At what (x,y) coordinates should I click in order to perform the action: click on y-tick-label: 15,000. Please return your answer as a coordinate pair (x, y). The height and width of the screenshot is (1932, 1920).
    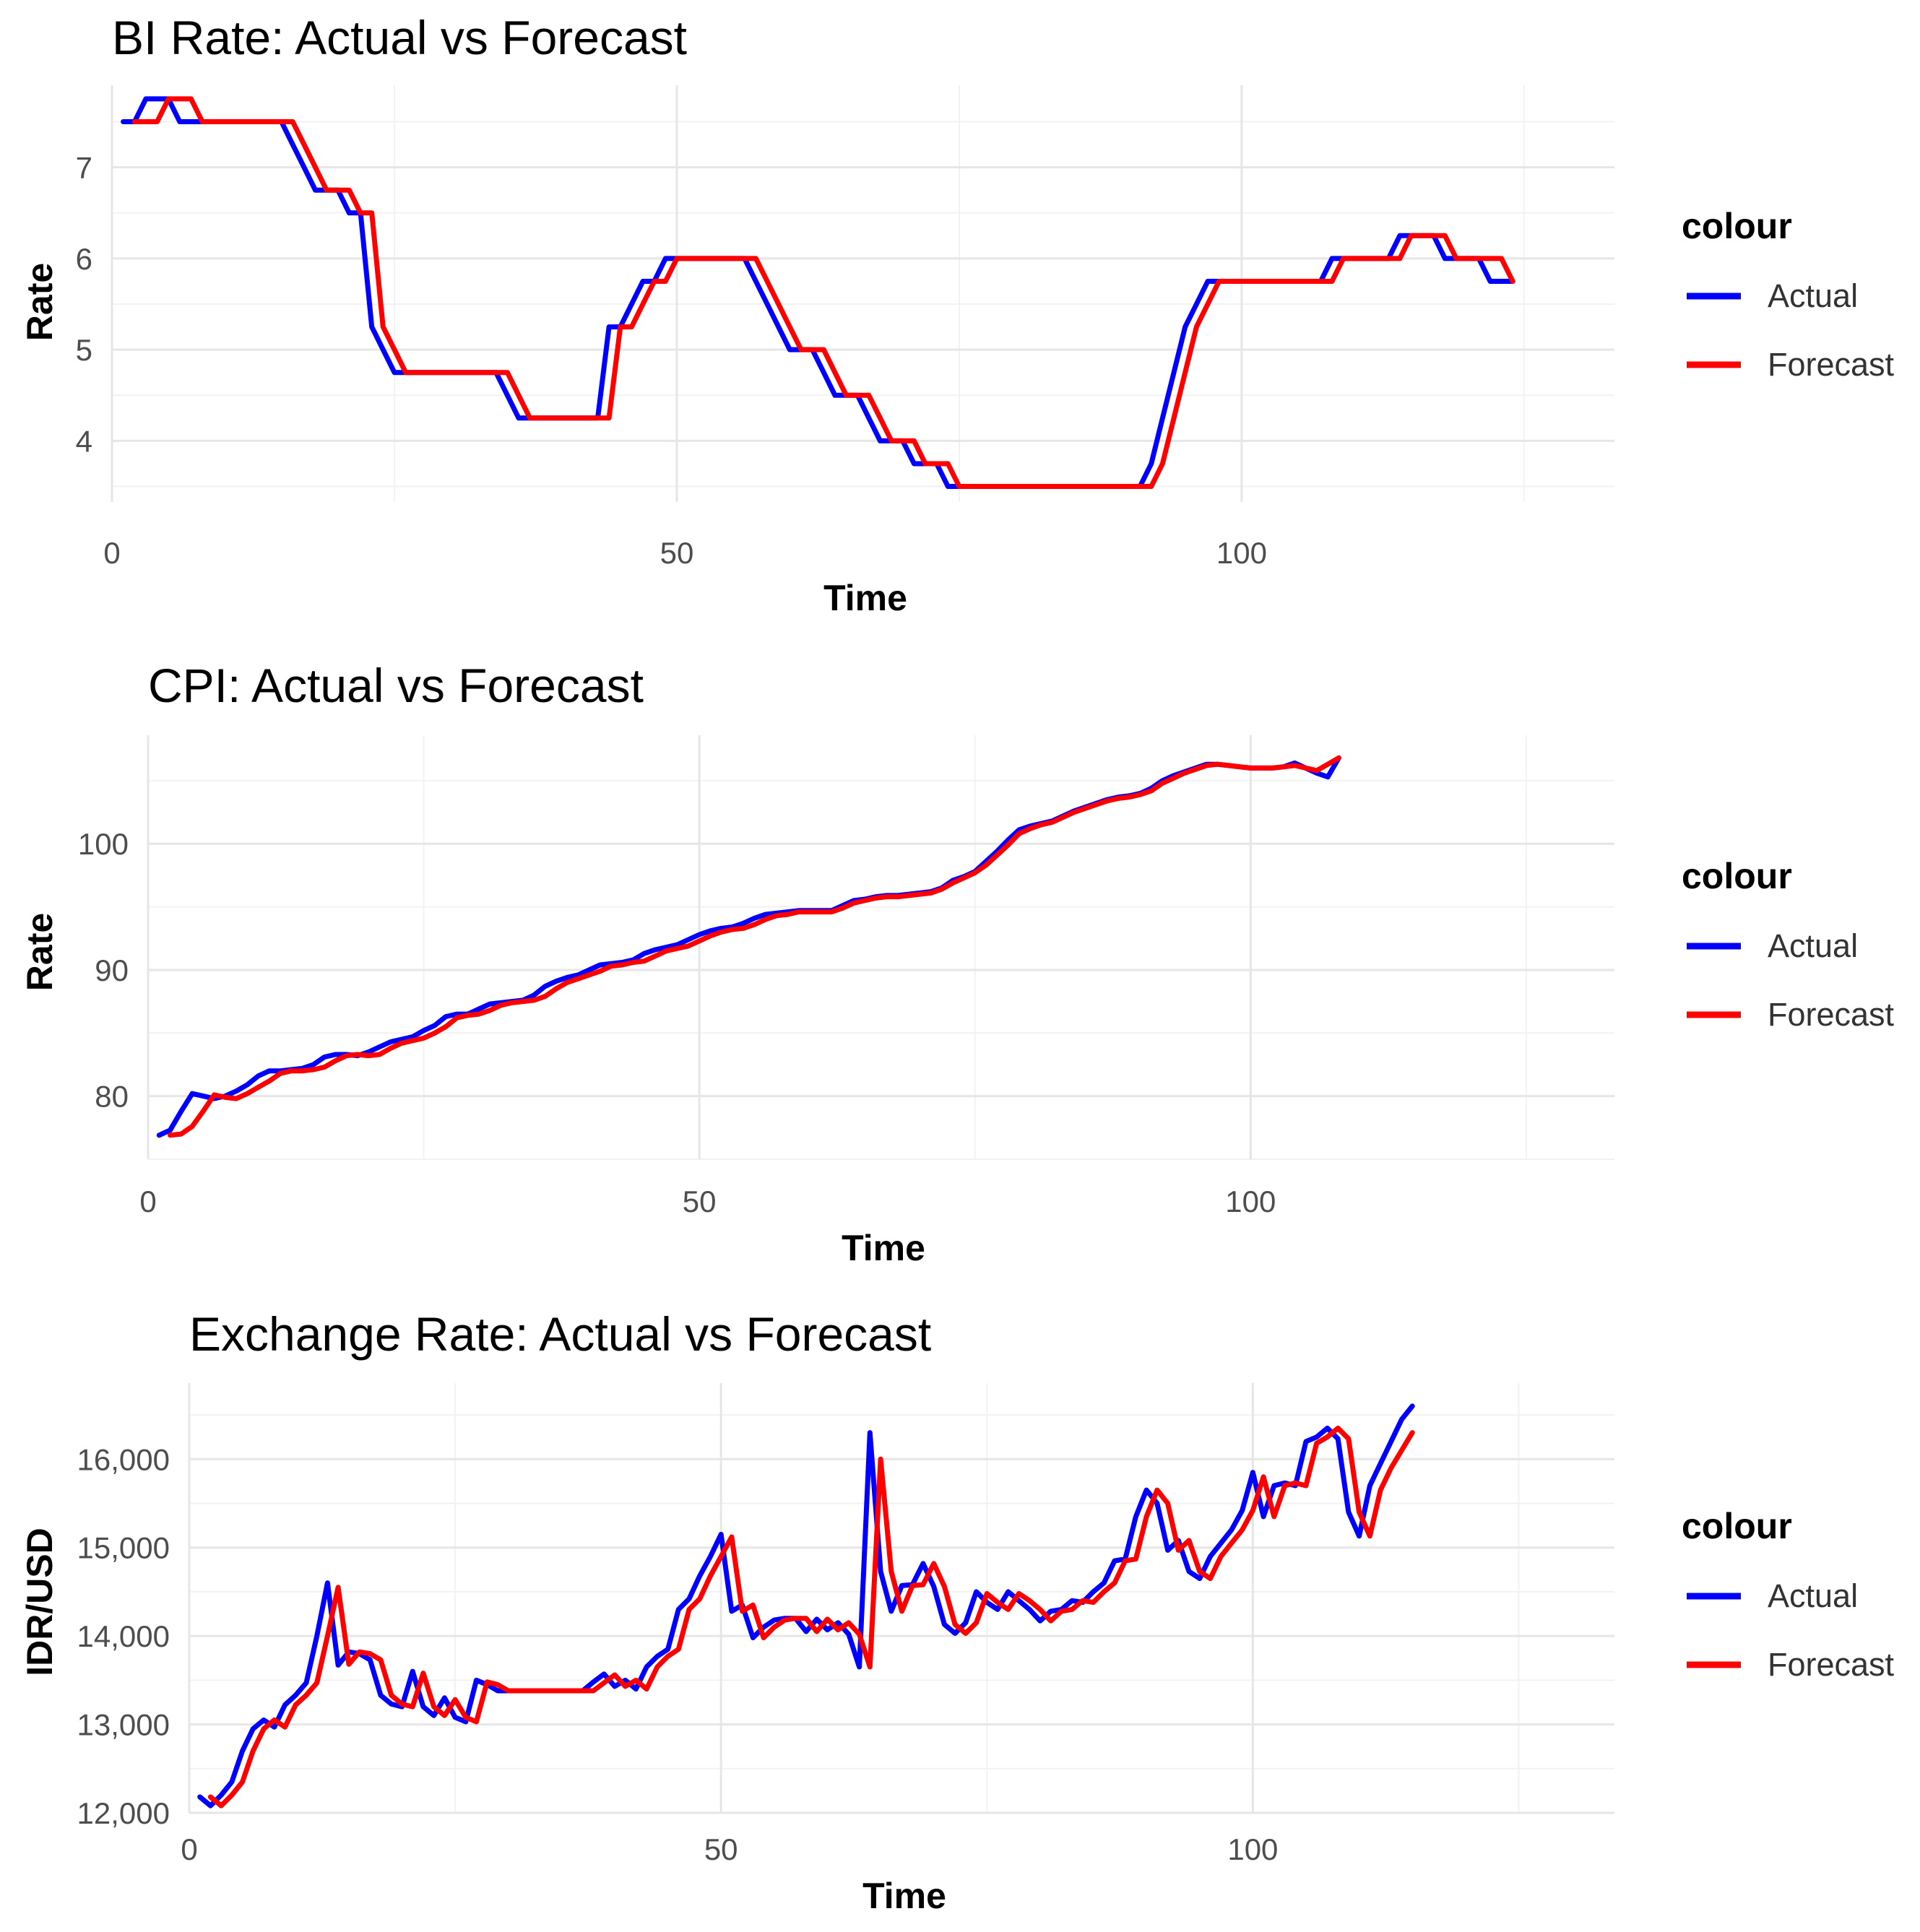
    Looking at the image, I should click on (123, 1548).